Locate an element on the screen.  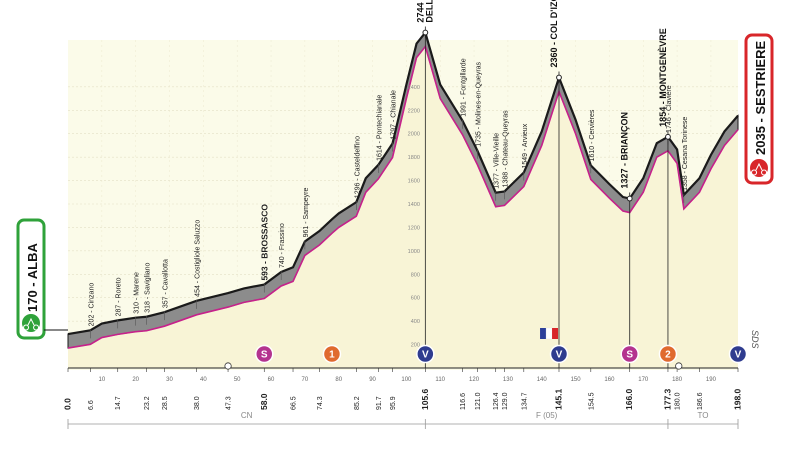
x-tick-minor-label: 170 is located at coordinates (643, 380).